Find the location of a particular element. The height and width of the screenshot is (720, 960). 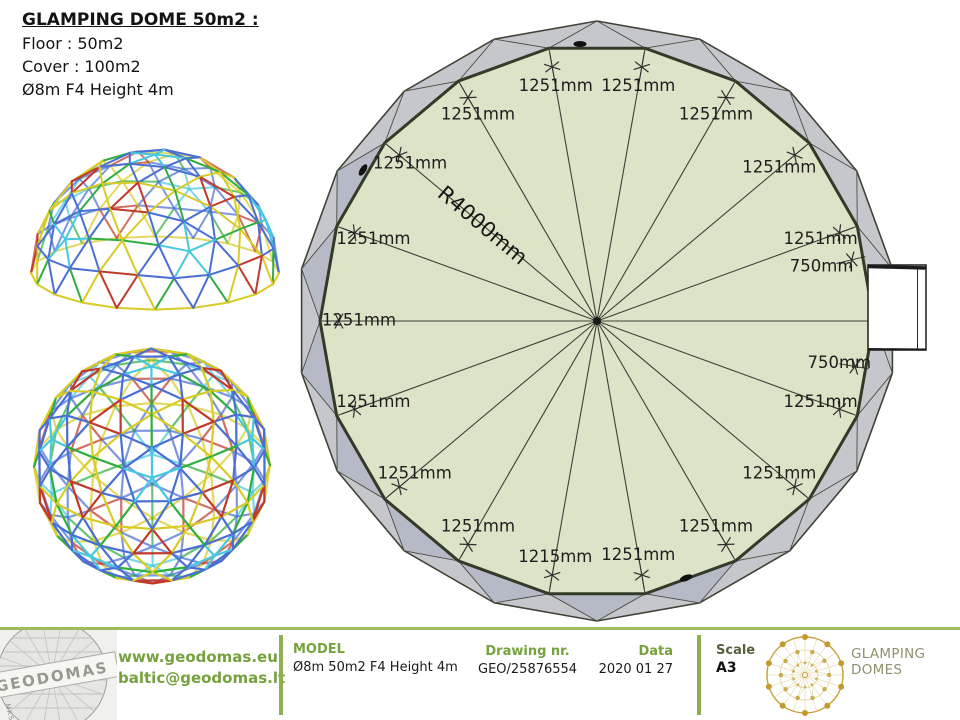

model-block: MODEL Ø8m 50m2 F4 Height 4m is located at coordinates (375, 658).